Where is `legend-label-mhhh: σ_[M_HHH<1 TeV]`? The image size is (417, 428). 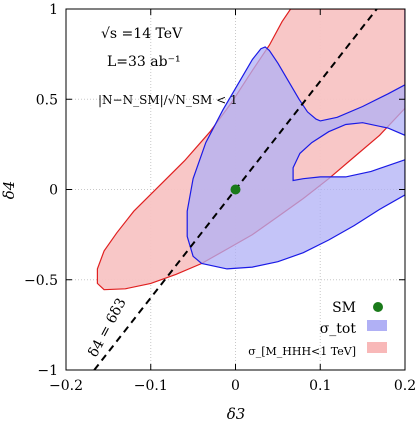 legend-label-mhhh: σ_[M_HHH<1 TeV] is located at coordinates (302, 351).